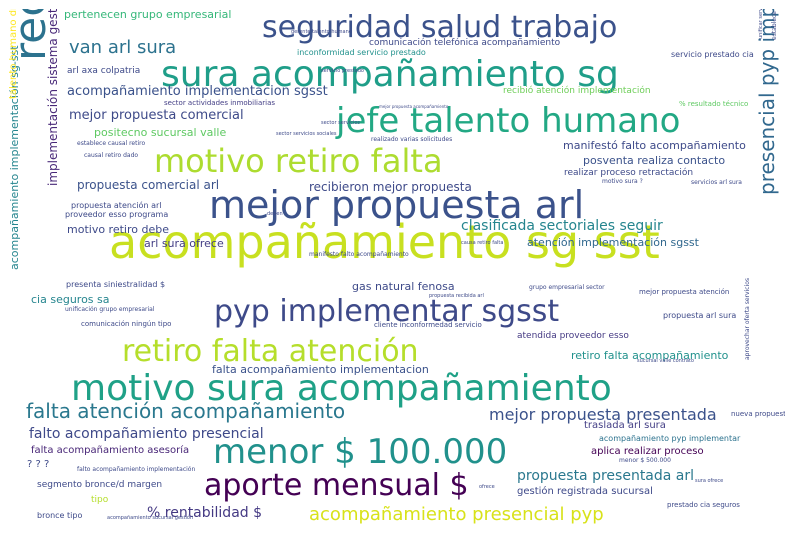 The height and width of the screenshot is (535, 795). Describe the element at coordinates (14, 54) in the screenshot. I see `word: talento humano dra` at that location.